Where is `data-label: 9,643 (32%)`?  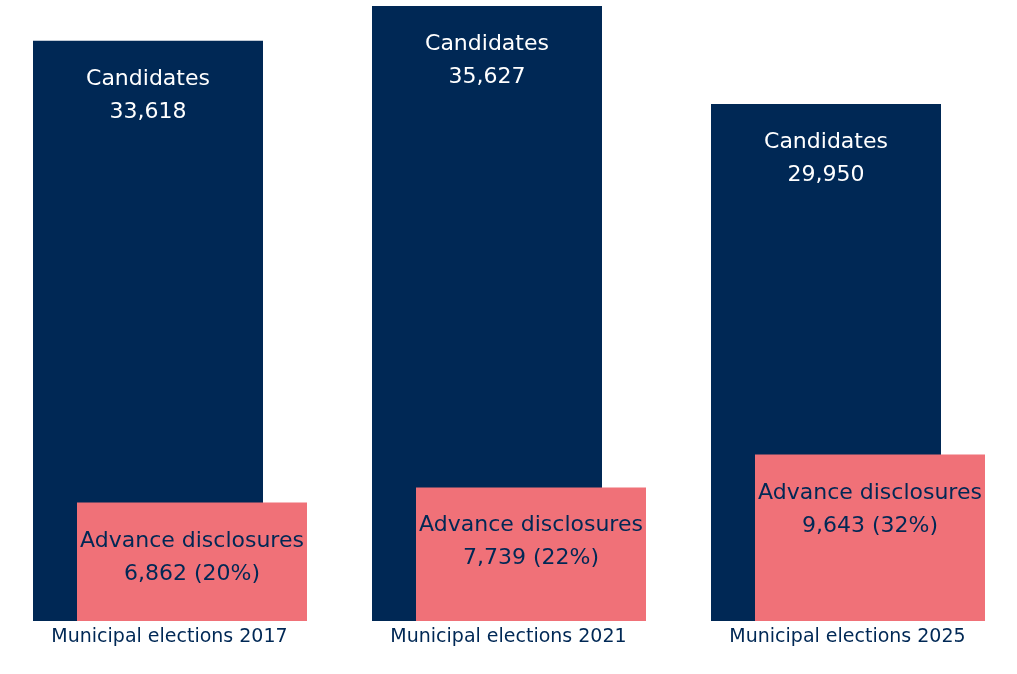 data-label: 9,643 (32%) is located at coordinates (870, 524).